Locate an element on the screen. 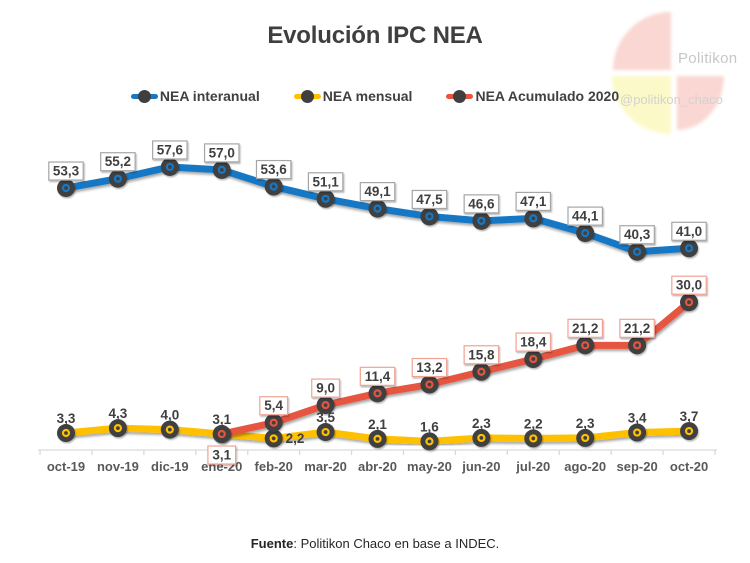  data-label: 53,3 is located at coordinates (66, 171).